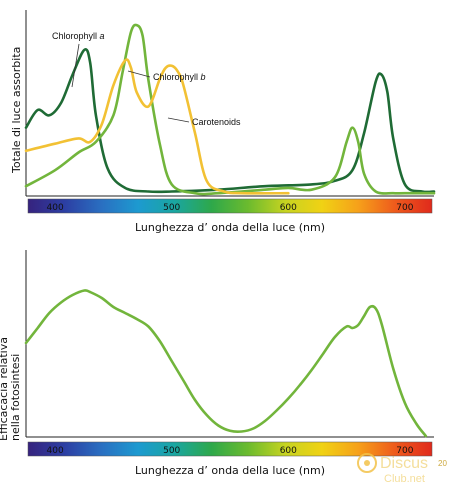 This screenshot has height=486, width=450. Describe the element at coordinates (230, 470) in the screenshot. I see `efficacy-x-axis-label: Lunghezza d’ onda della luce (nm)` at that location.